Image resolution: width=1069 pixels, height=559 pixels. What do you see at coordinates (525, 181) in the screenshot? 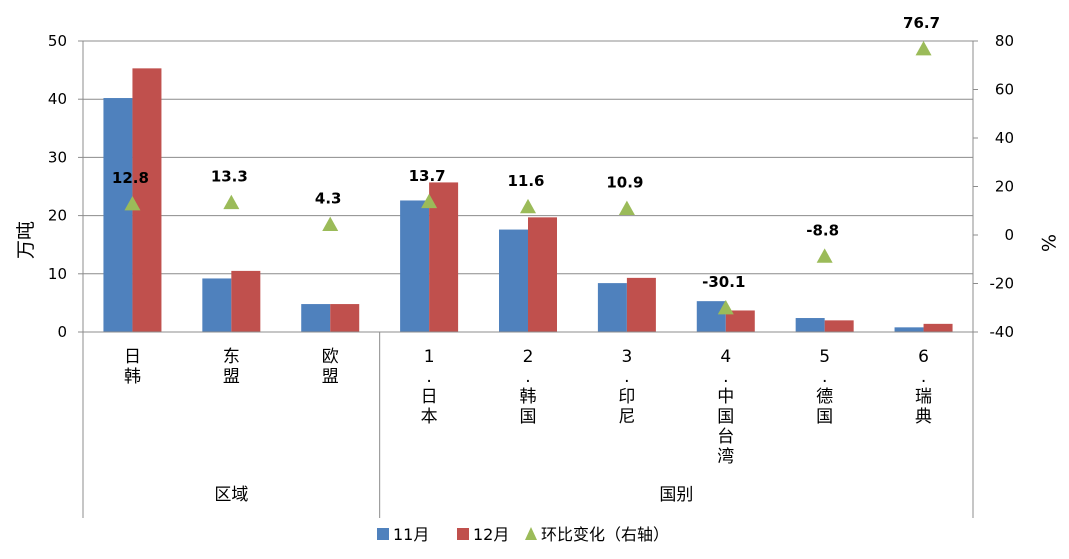
I see `change-data-label: 11.6` at bounding box center [525, 181].